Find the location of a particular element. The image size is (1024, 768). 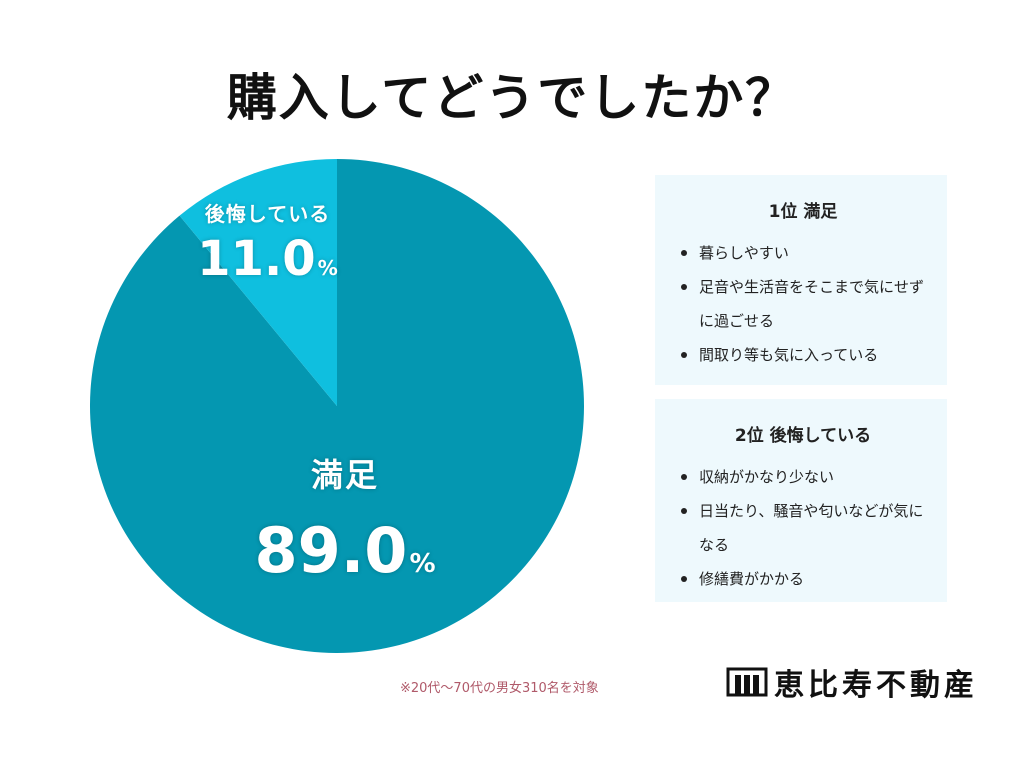

building-logo-icon is located at coordinates (747, 682).